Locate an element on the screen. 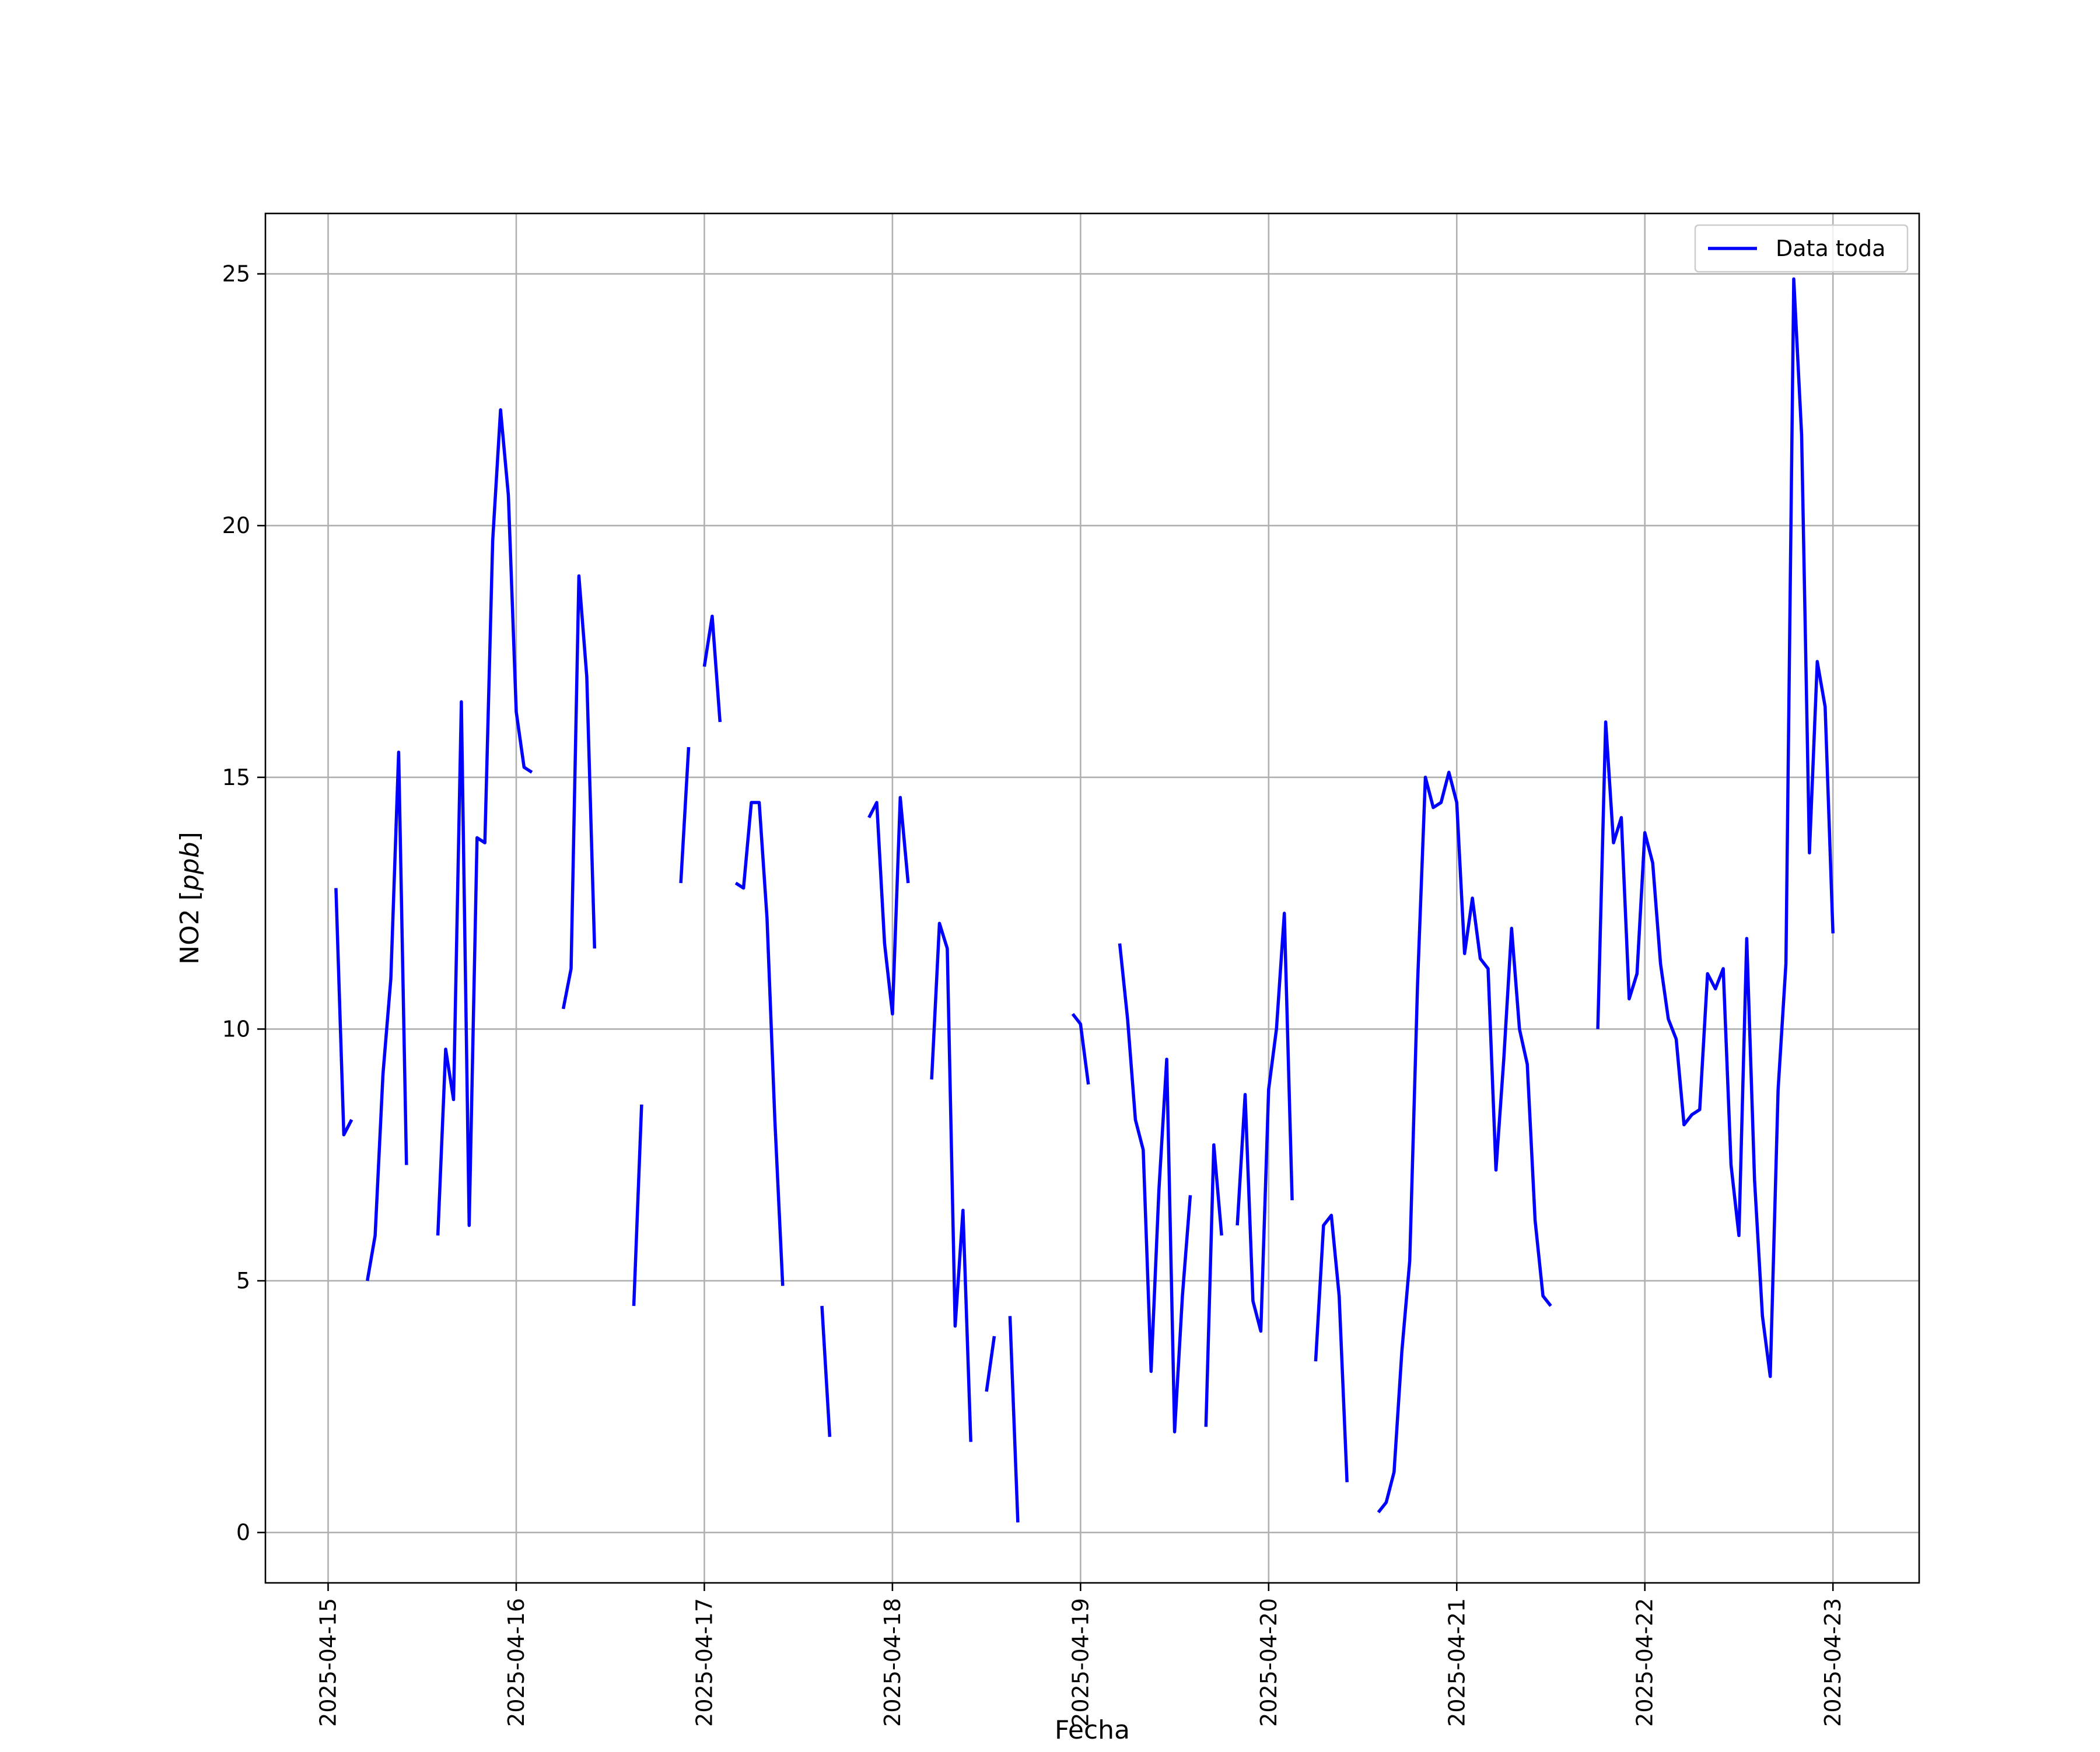 The width and height of the screenshot is (2100, 1752). y-tick-label: 25 is located at coordinates (236, 274).